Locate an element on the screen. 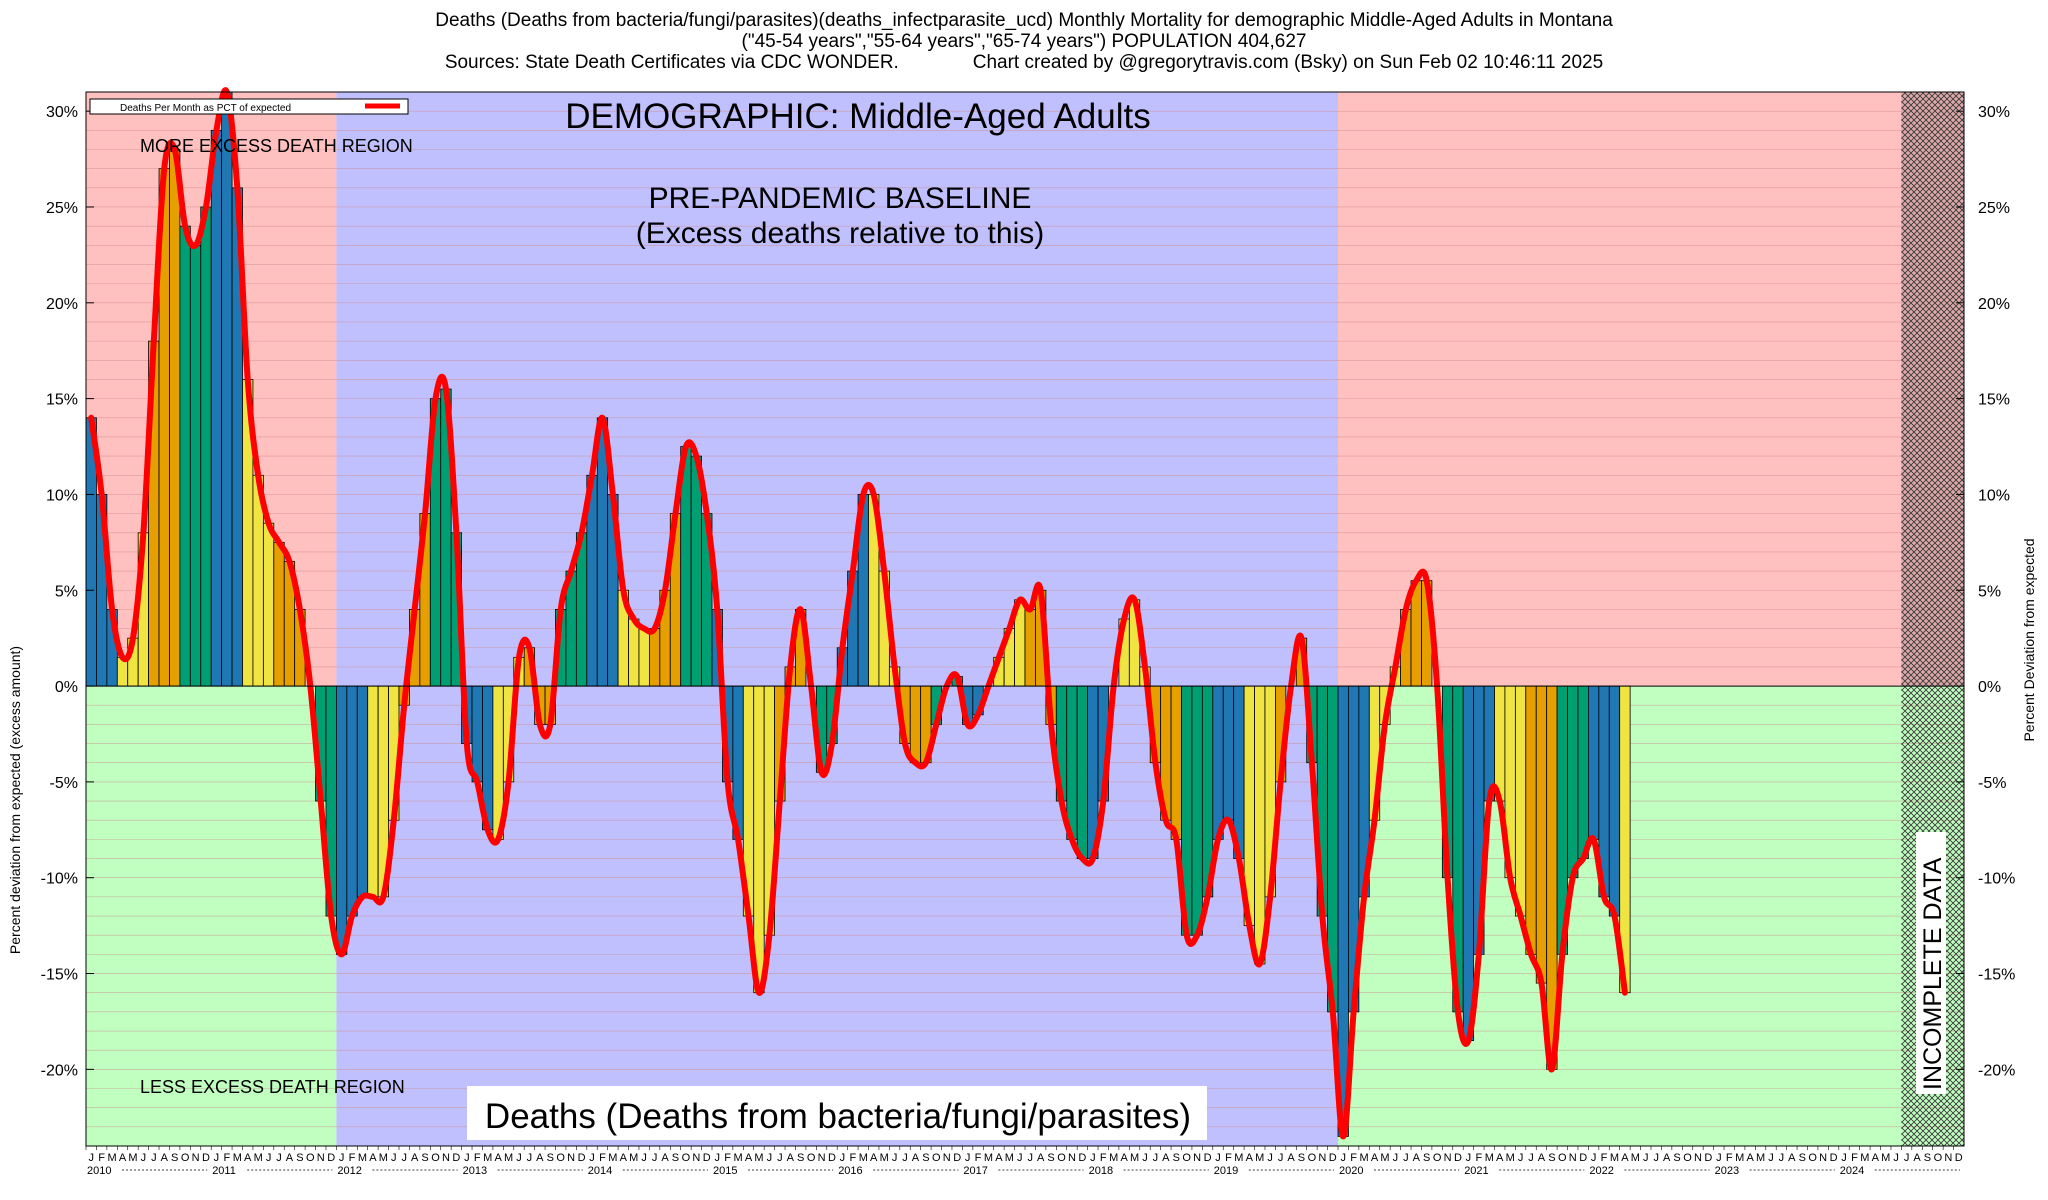  legend-box is located at coordinates (249, 106).